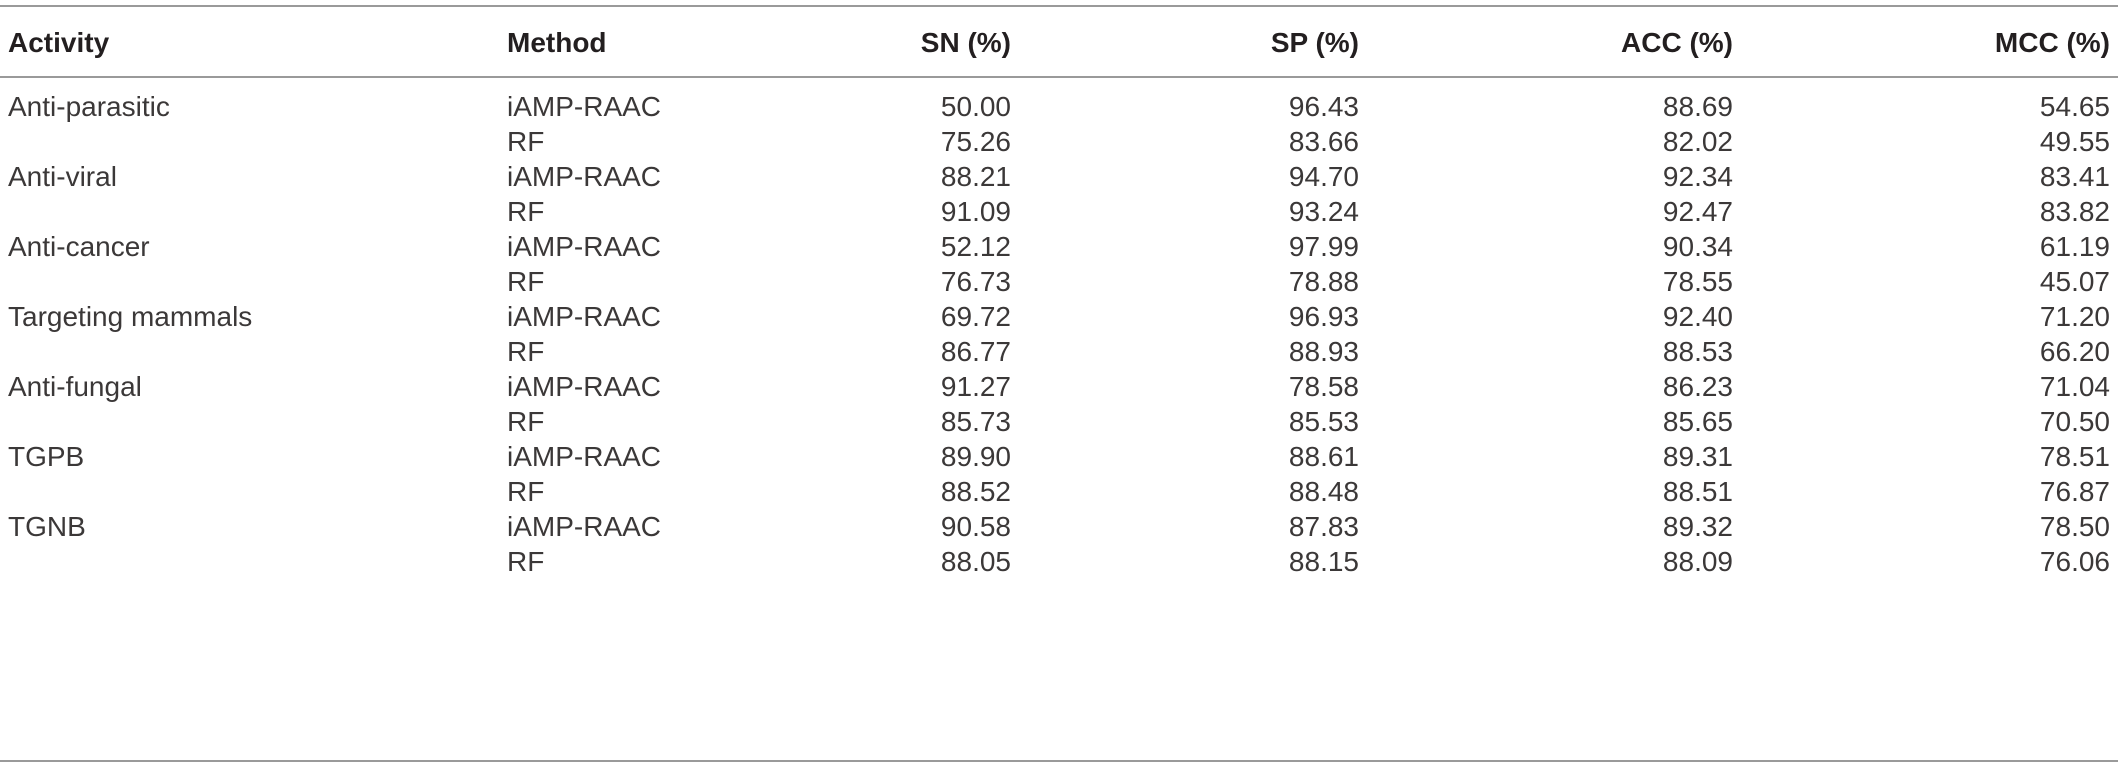  What do you see at coordinates (62, 176) in the screenshot?
I see `cell-activity: Anti-viral` at bounding box center [62, 176].